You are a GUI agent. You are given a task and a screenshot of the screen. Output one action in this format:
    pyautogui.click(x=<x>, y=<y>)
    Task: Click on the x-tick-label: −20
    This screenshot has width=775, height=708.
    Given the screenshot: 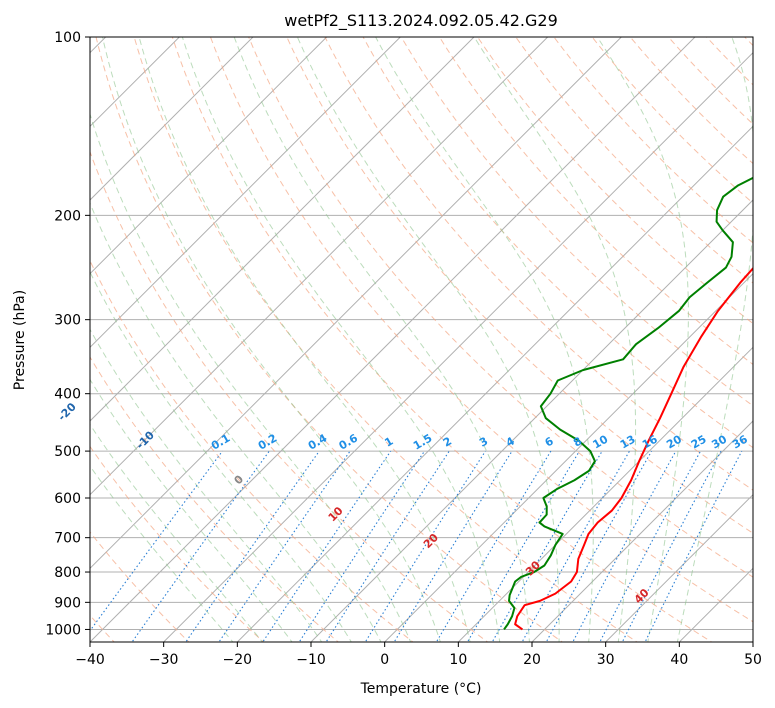 What is the action you would take?
    pyautogui.click(x=238, y=660)
    